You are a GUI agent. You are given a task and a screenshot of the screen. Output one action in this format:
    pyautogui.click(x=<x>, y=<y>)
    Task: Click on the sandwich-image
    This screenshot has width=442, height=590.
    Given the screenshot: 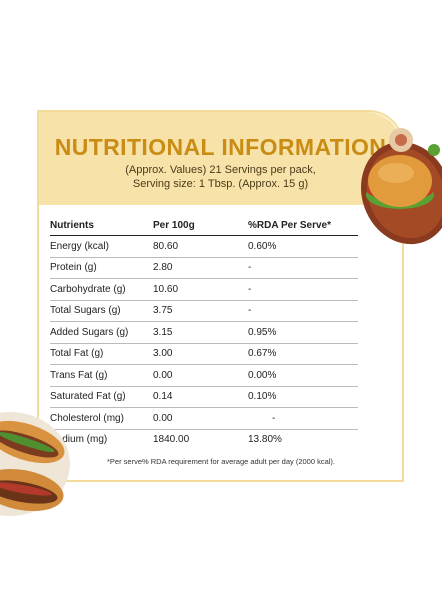 What is the action you would take?
    pyautogui.click(x=35, y=464)
    